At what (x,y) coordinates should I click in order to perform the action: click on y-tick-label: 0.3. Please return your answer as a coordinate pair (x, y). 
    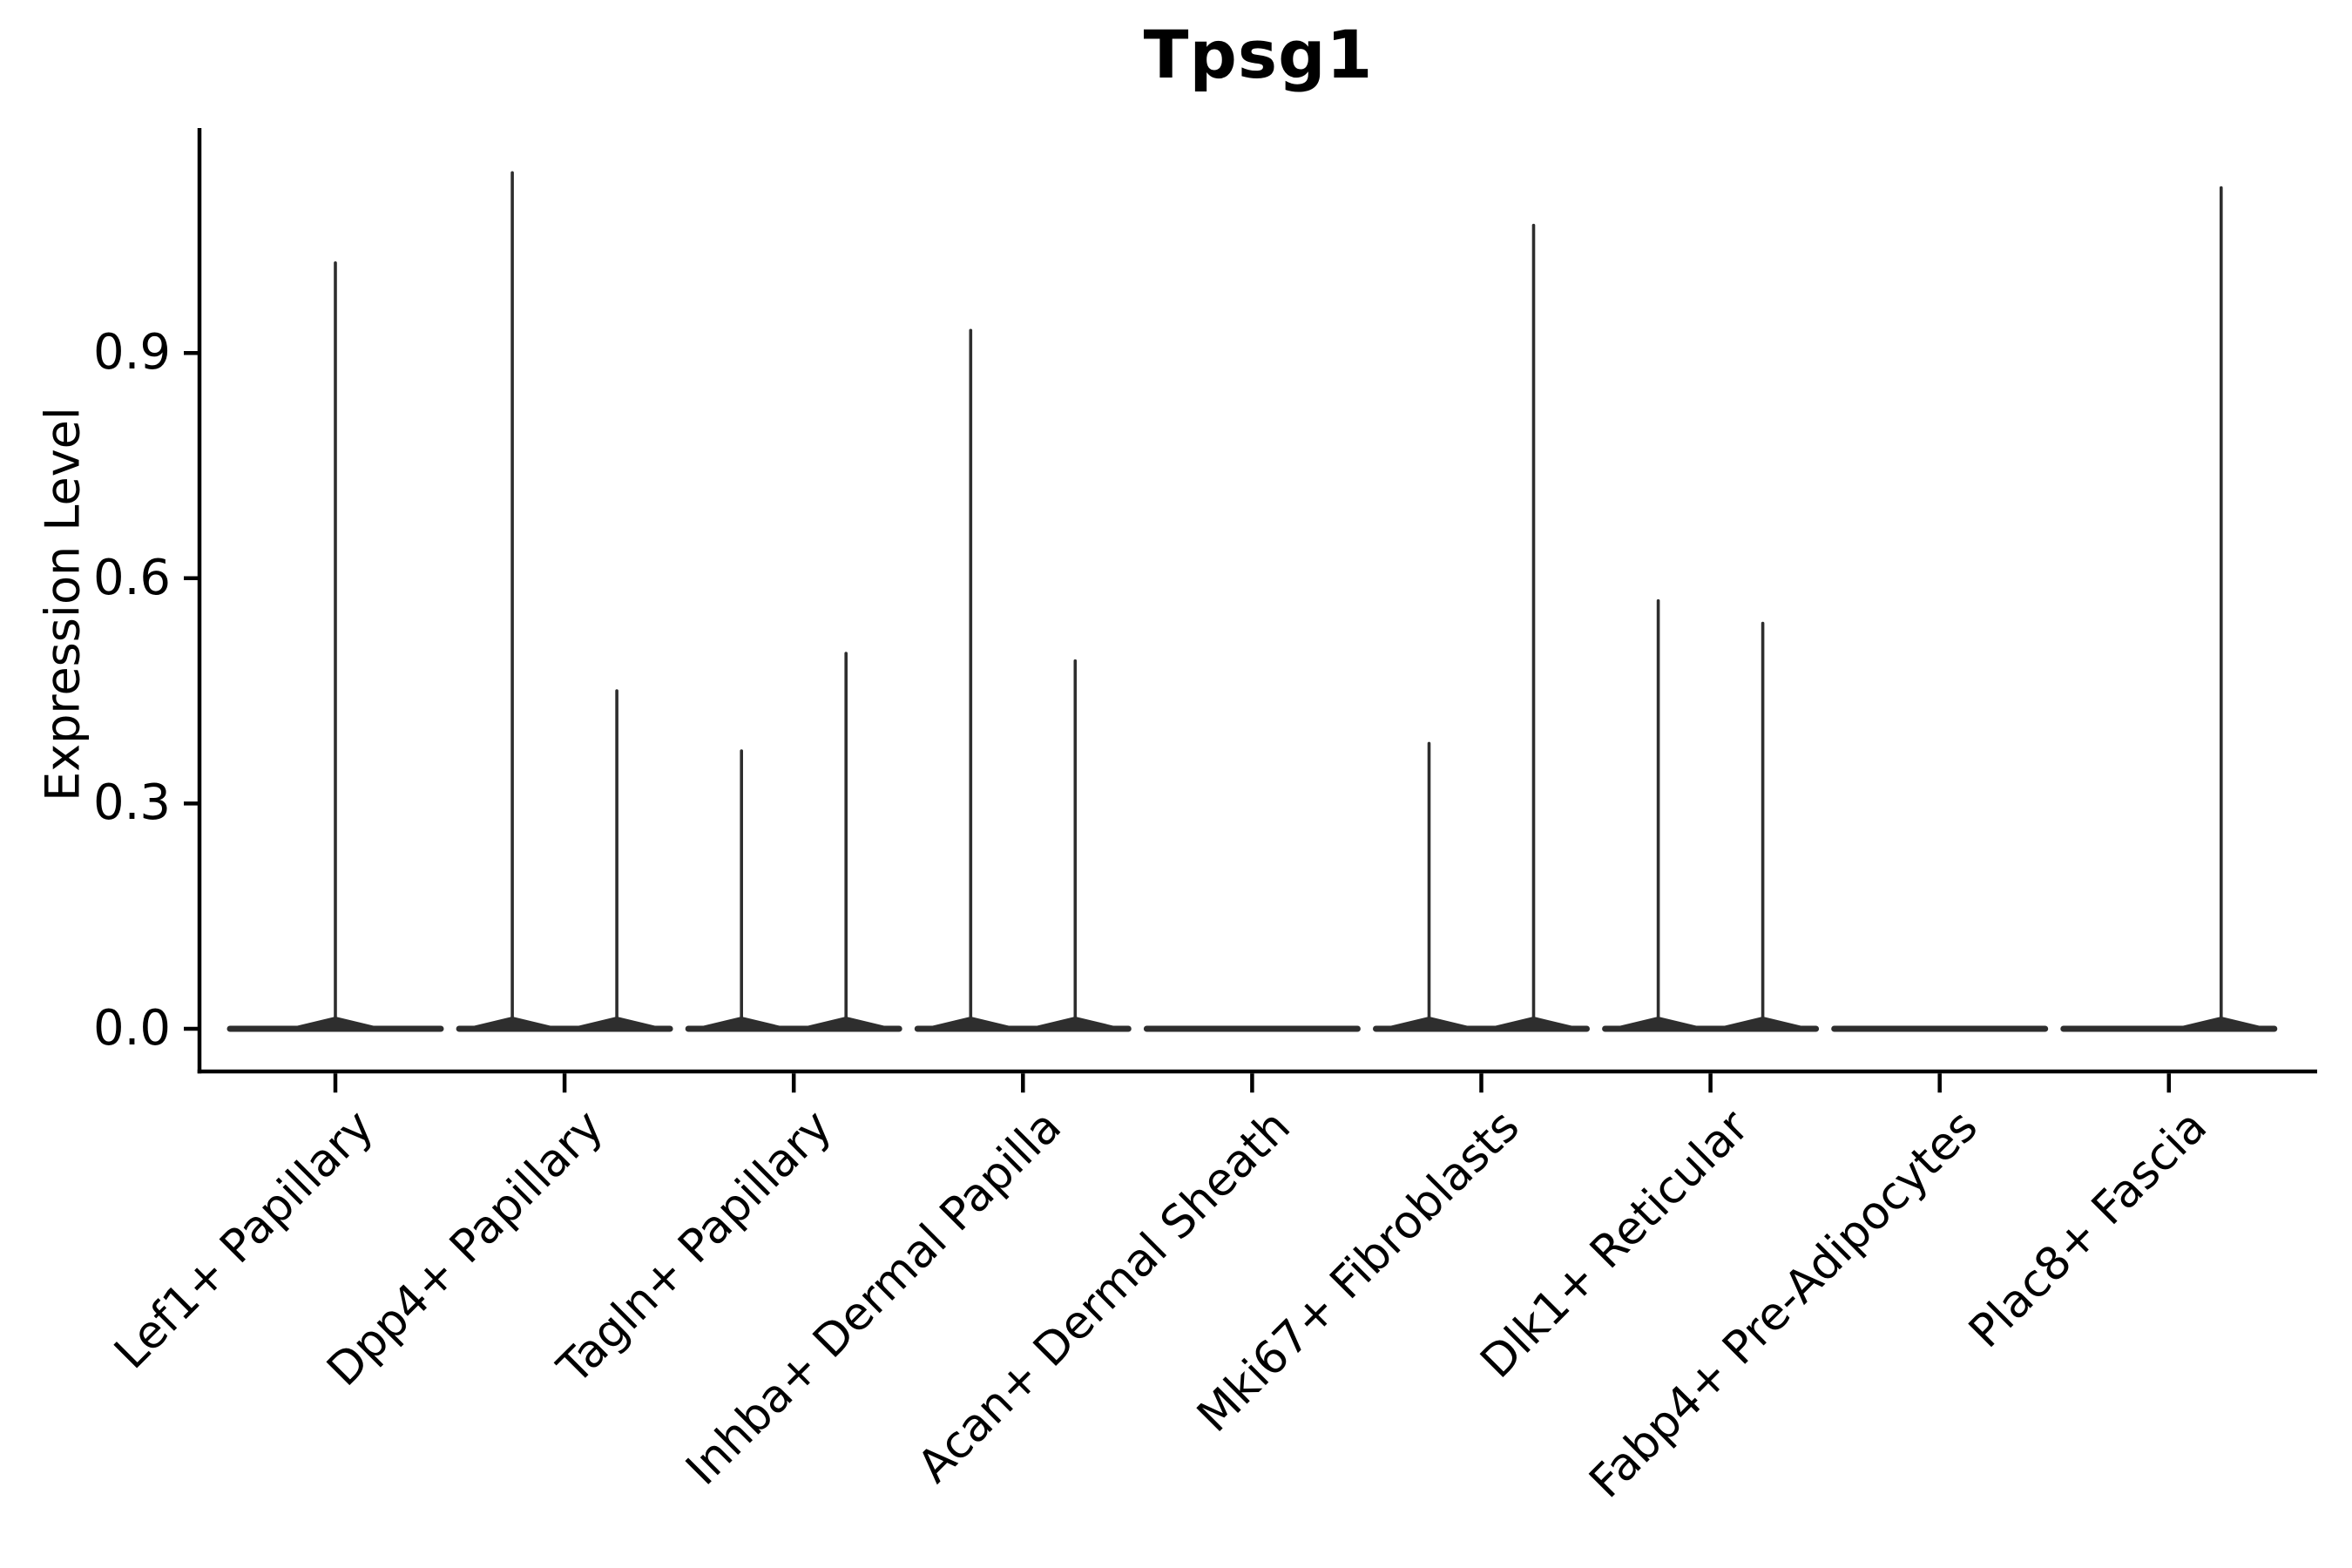
    Looking at the image, I should click on (131, 803).